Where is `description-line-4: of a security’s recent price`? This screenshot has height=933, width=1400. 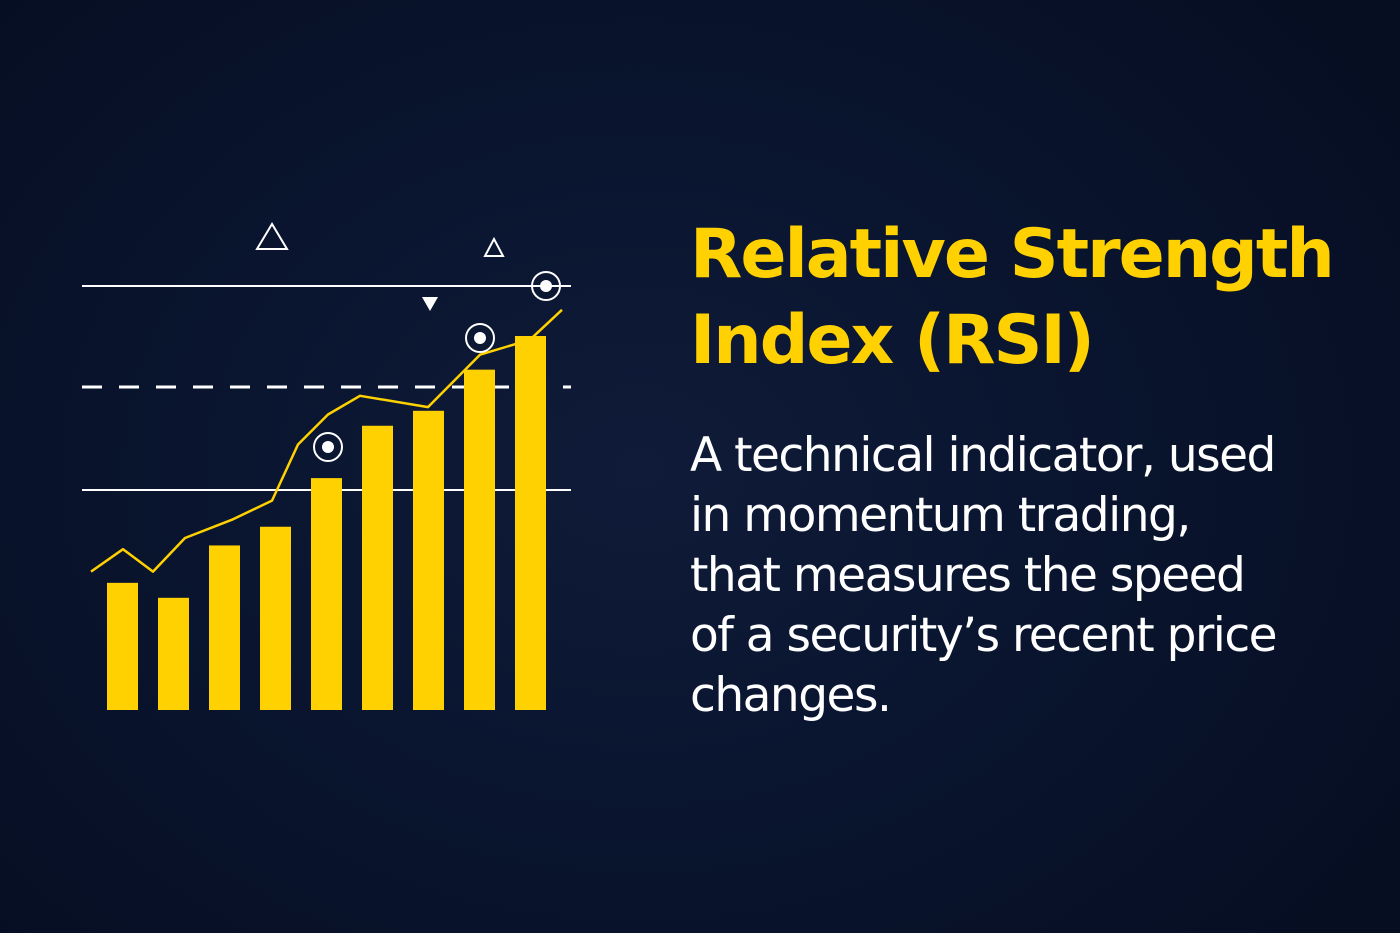 description-line-4: of a security’s recent price is located at coordinates (984, 635).